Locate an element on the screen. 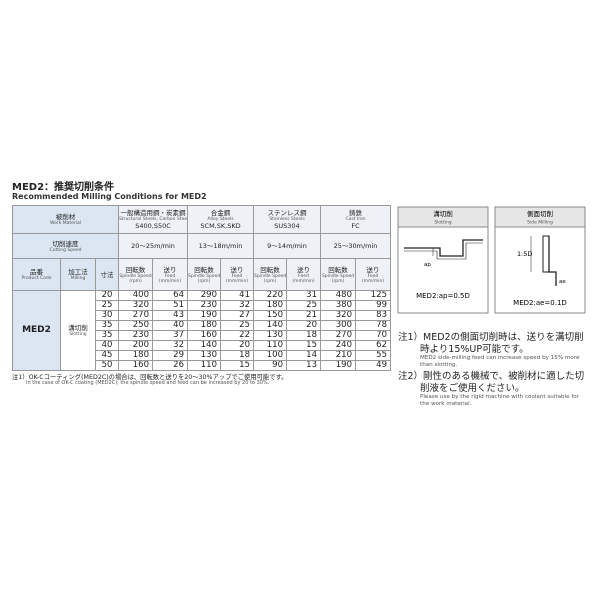  workpiece-edge is located at coordinates (443, 251).